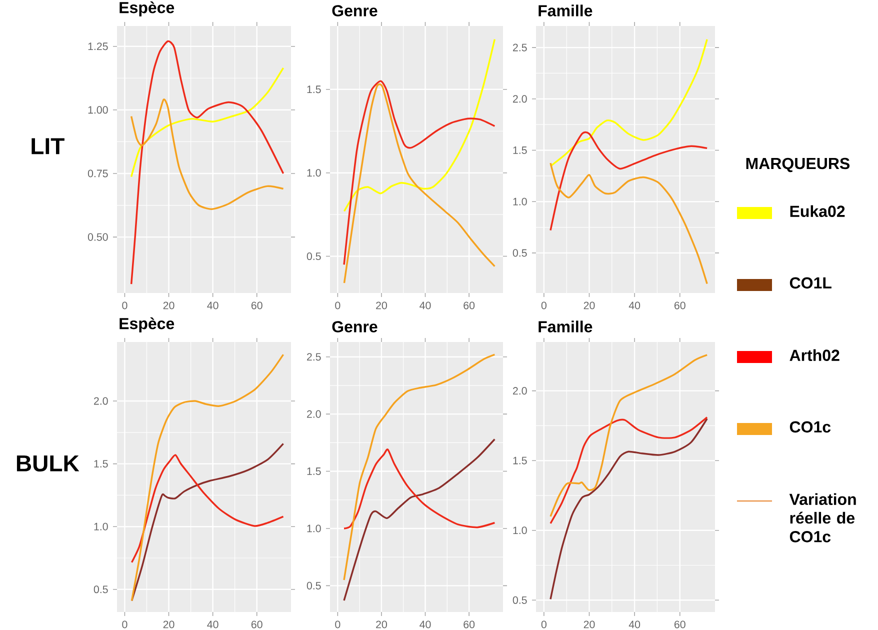 Image resolution: width=878 pixels, height=630 pixels. Describe the element at coordinates (98, 174) in the screenshot. I see `y-tick-label: 0.75` at that location.